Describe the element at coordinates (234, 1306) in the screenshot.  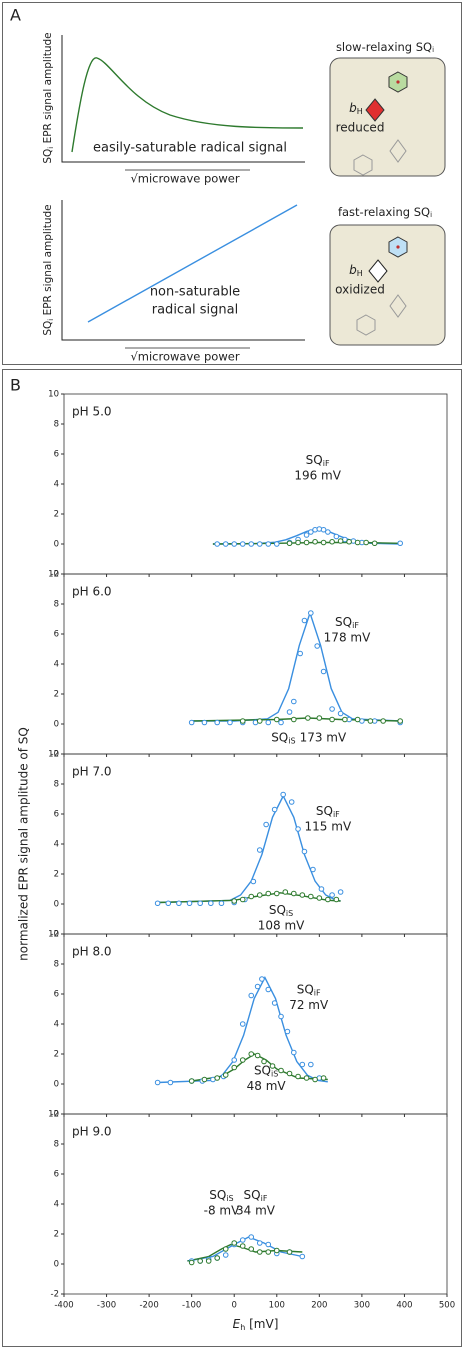
I see `x-tick-label: 0` at that location.